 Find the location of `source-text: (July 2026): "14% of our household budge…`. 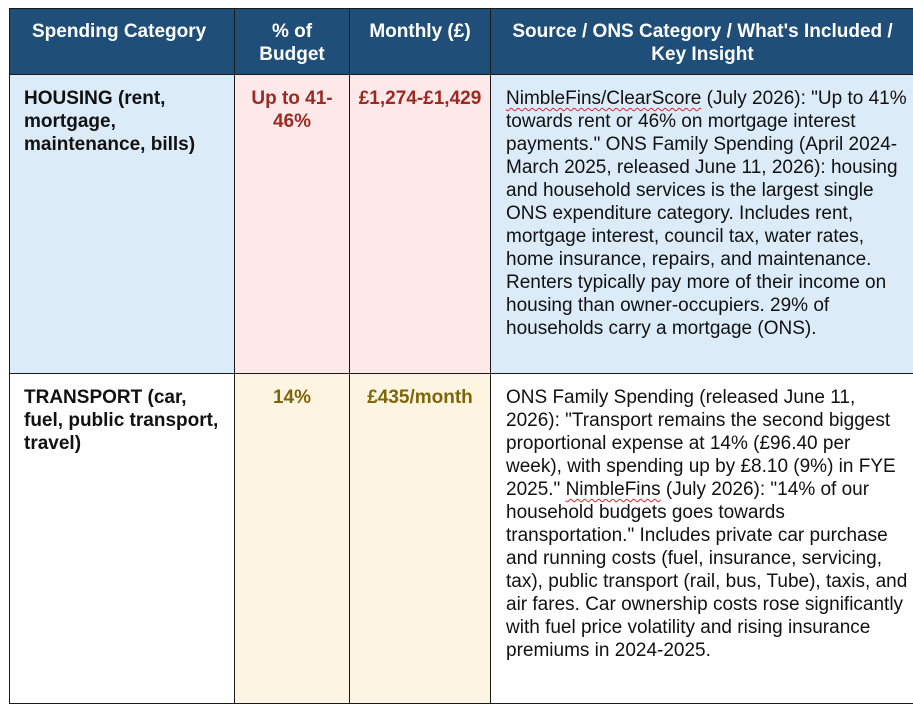

source-text: (July 2026): "14% of our household budge… is located at coordinates (706, 570).